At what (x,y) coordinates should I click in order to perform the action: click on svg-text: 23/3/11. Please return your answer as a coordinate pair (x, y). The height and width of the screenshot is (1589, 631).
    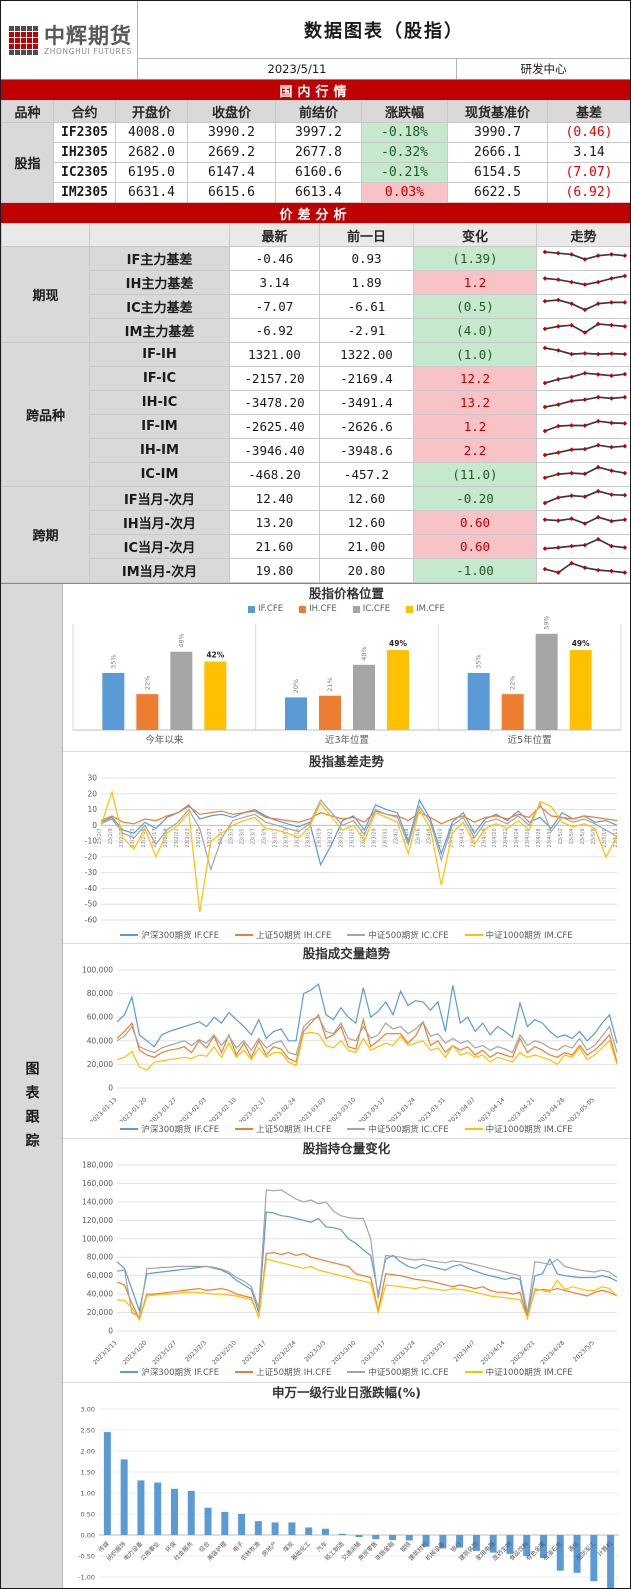
    Looking at the image, I should click on (275, 837).